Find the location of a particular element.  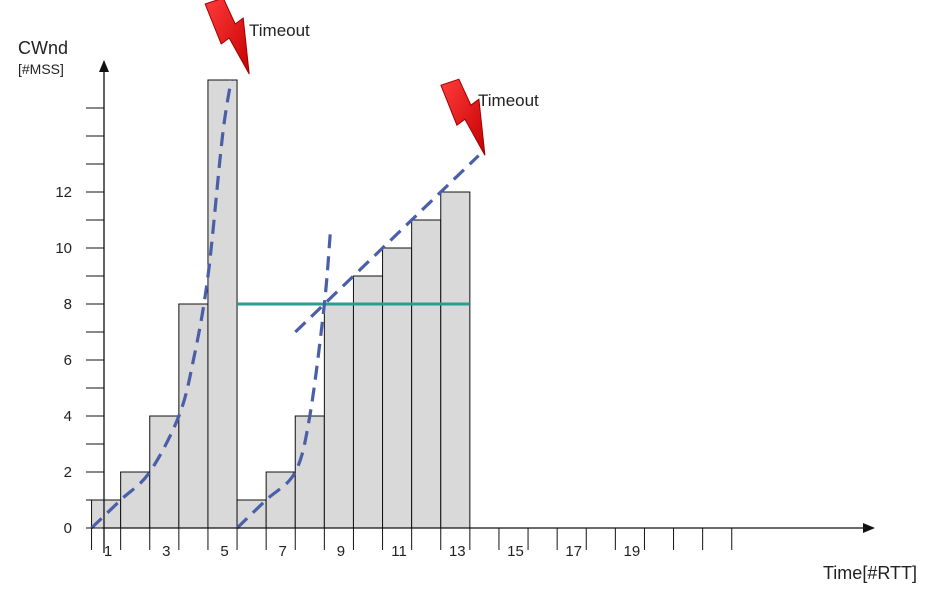

x-tick-label-1: 1 is located at coordinates (108, 551).